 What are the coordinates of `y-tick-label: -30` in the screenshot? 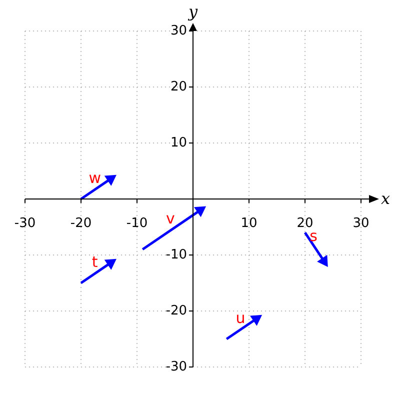 It's located at (176, 366).